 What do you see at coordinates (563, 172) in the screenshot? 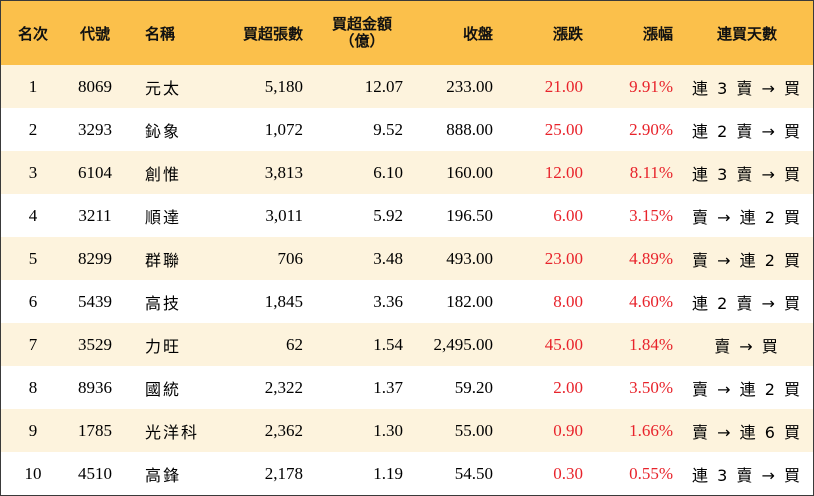
I see `cell-change: 12.00` at bounding box center [563, 172].